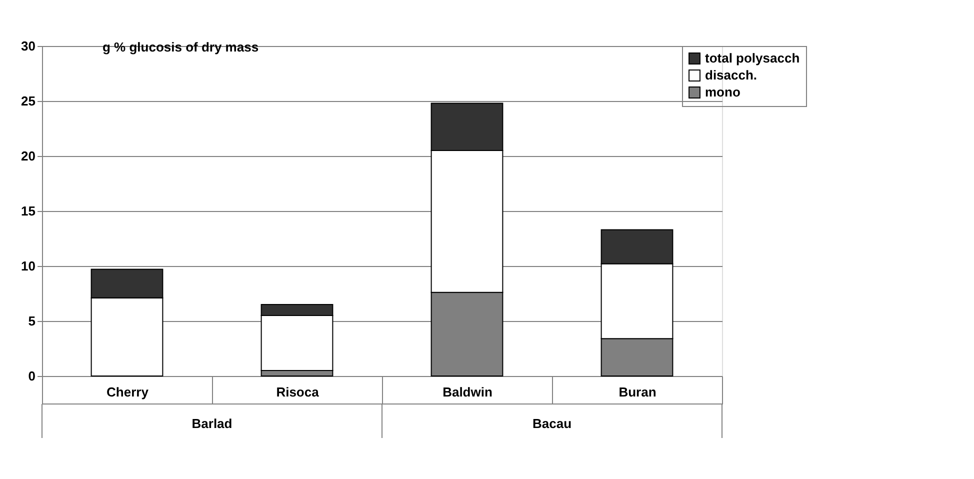 This screenshot has width=974, height=479. What do you see at coordinates (28, 101) in the screenshot?
I see `y-tick-label: 25` at bounding box center [28, 101].